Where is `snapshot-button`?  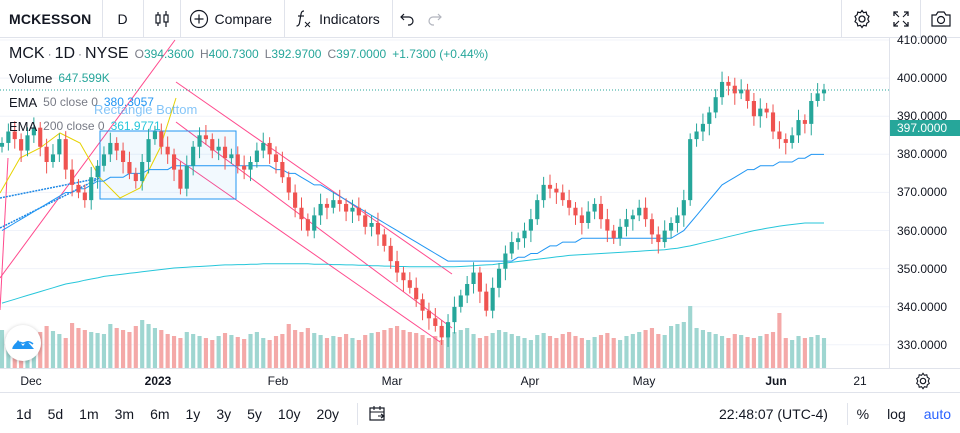
snapshot-button is located at coordinates (940, 19).